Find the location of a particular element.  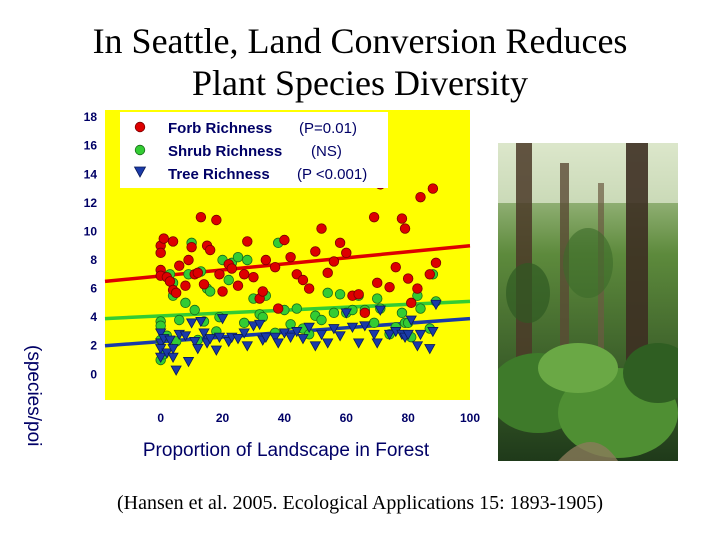

legend-stat-shrub: (NS) is located at coordinates (326, 151).